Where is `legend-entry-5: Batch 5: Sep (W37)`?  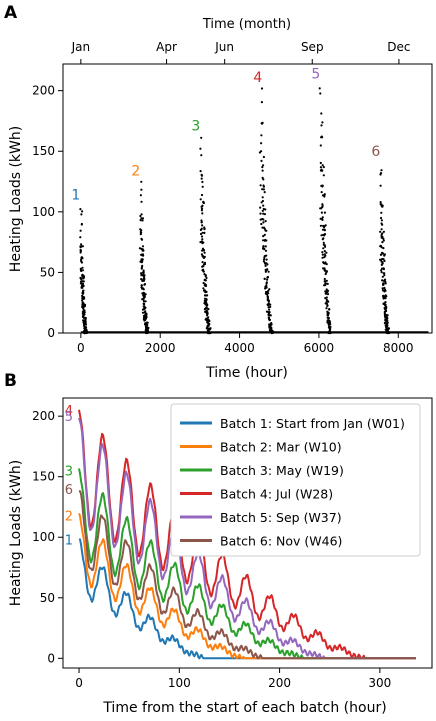 legend-entry-5: Batch 5: Sep (W37) is located at coordinates (281, 517).